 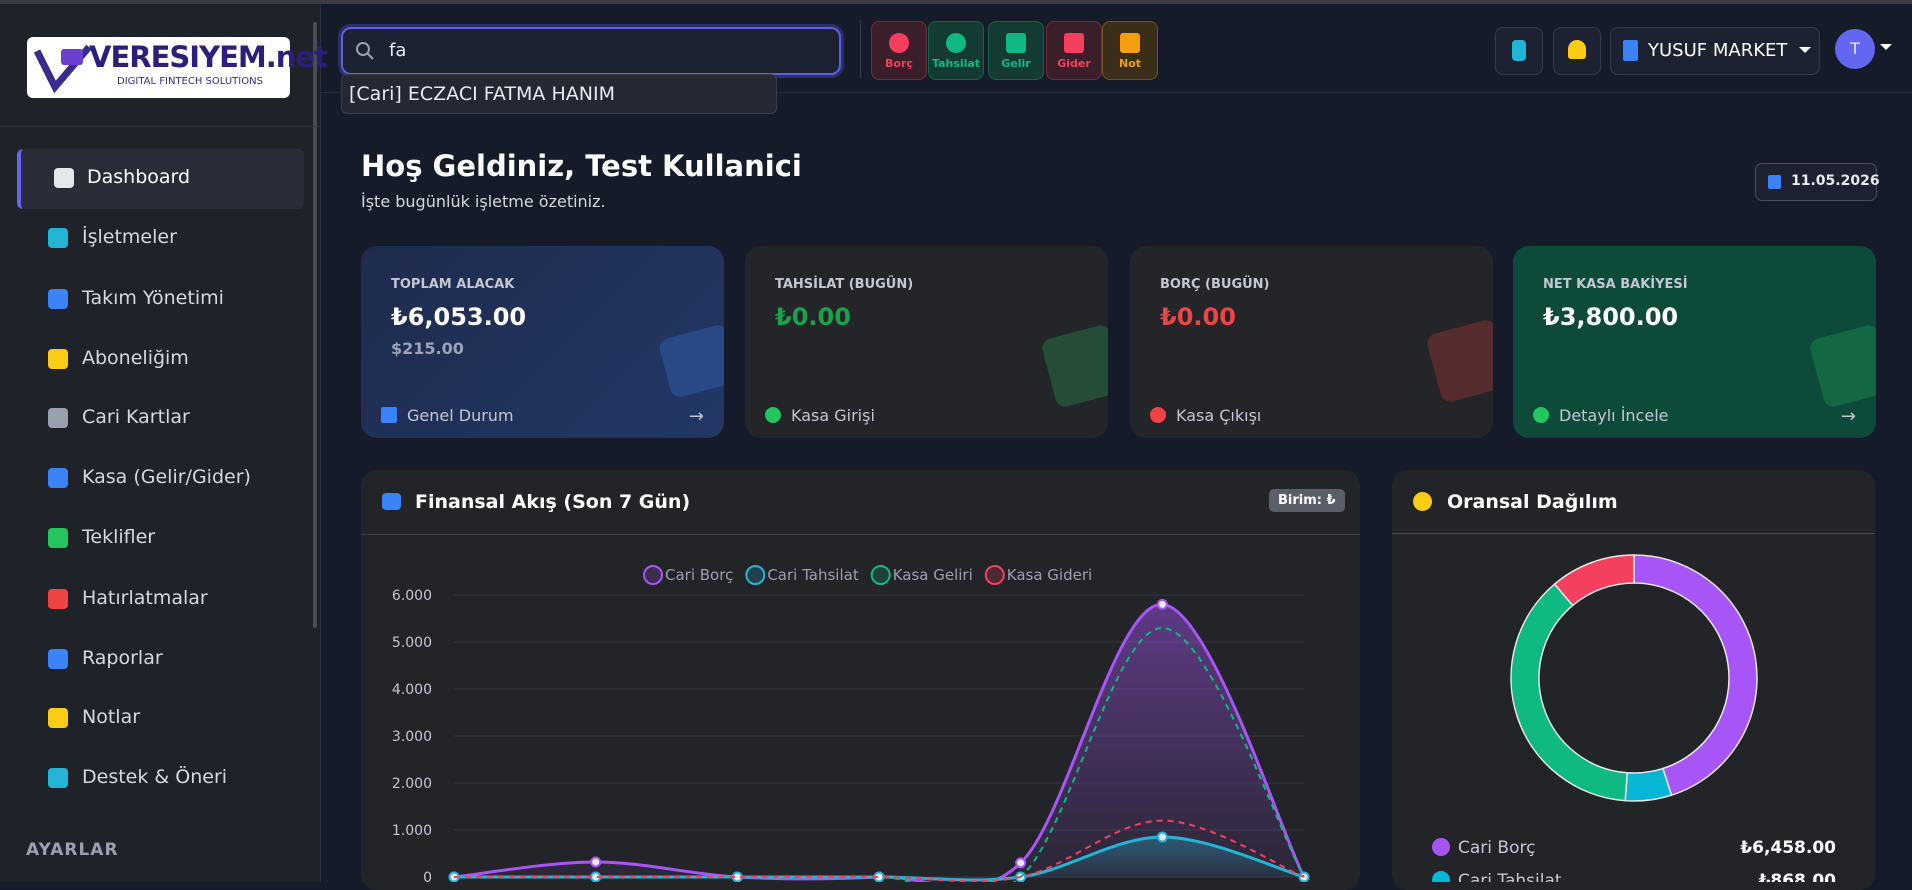 I want to click on pie-panel: Oransal Dağılım, so click(x=1633, y=680).